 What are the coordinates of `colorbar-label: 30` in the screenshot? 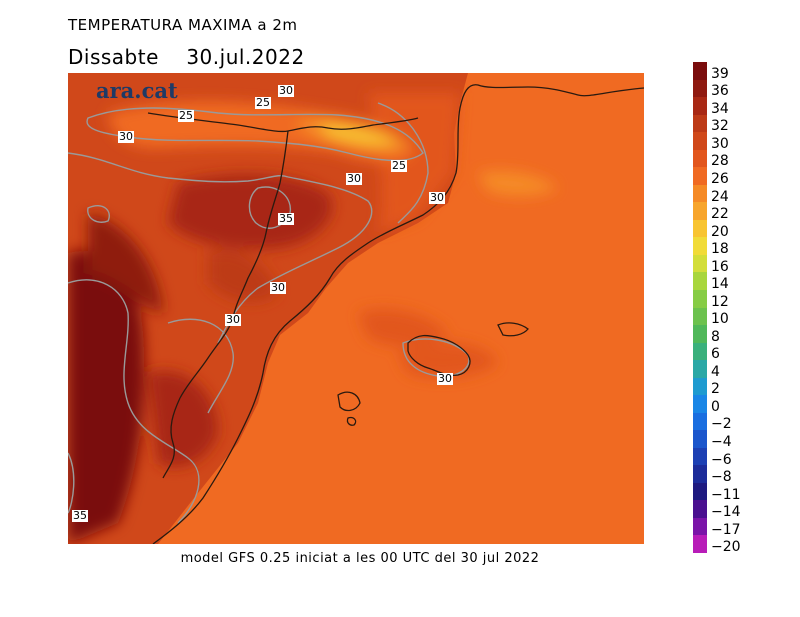 It's located at (720, 143).